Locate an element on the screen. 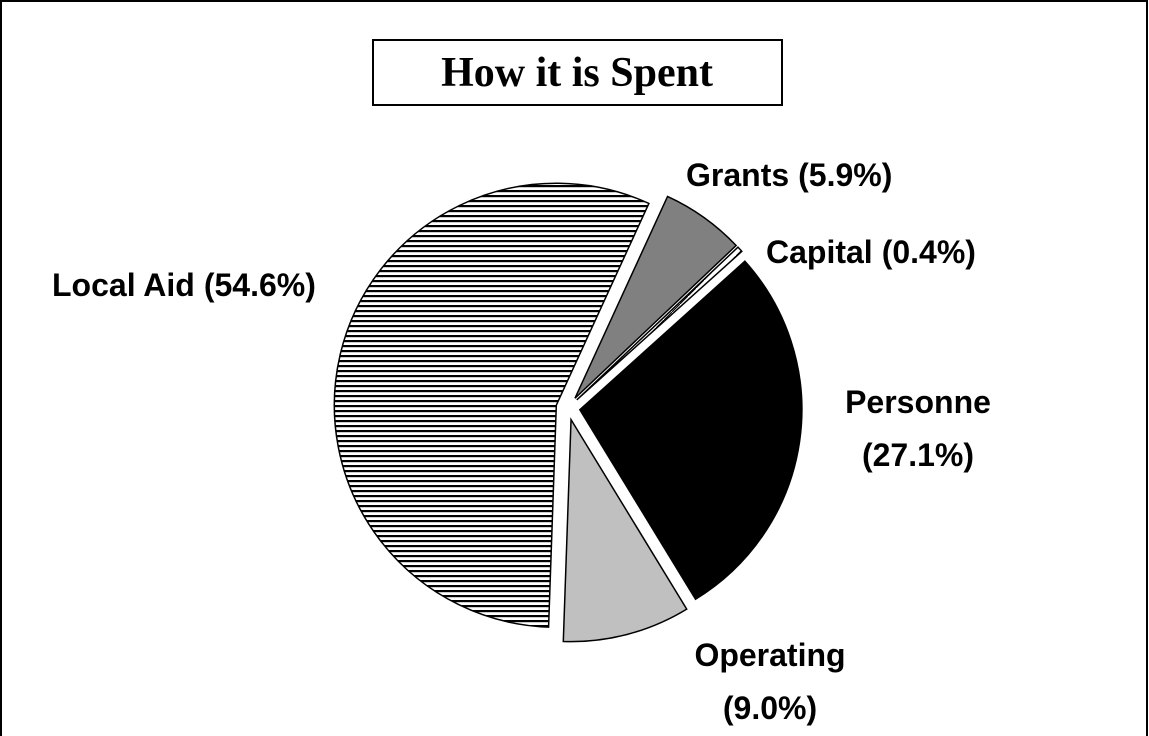 The width and height of the screenshot is (1149, 736). category-label: Operating is located at coordinates (769, 655).